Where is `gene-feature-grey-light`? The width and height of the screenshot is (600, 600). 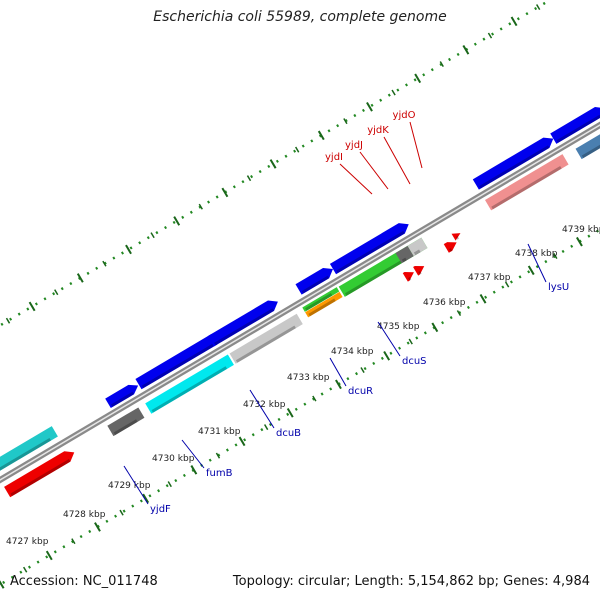 gene-feature-grey-light is located at coordinates (266, 338).